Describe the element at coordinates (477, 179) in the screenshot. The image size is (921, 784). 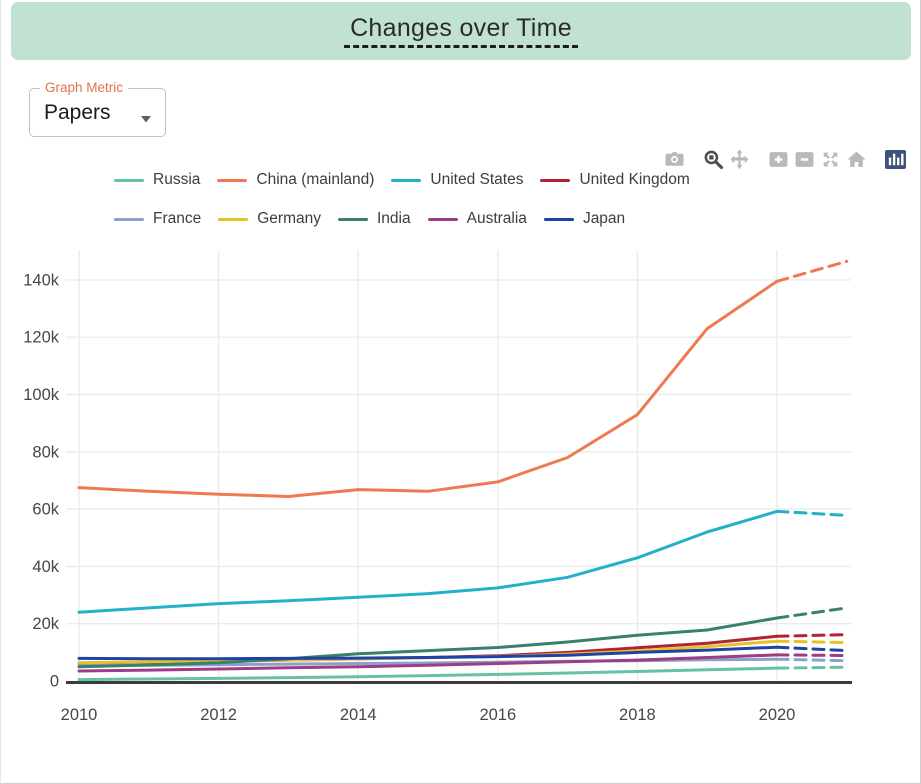
I see `legend-label: United States` at that location.